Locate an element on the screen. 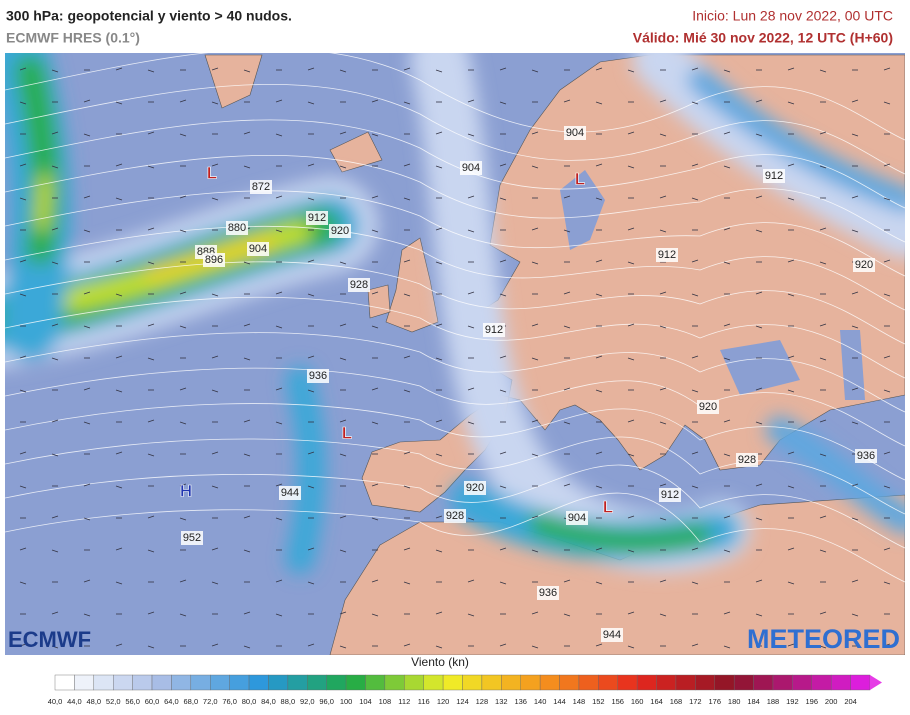 The width and height of the screenshot is (910, 715). legend-label: 140 is located at coordinates (540, 701).